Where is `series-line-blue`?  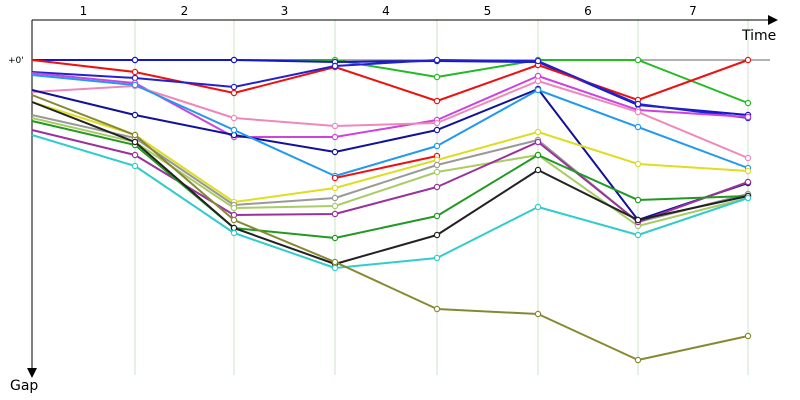
series-line-blue is located at coordinates (390, 89).